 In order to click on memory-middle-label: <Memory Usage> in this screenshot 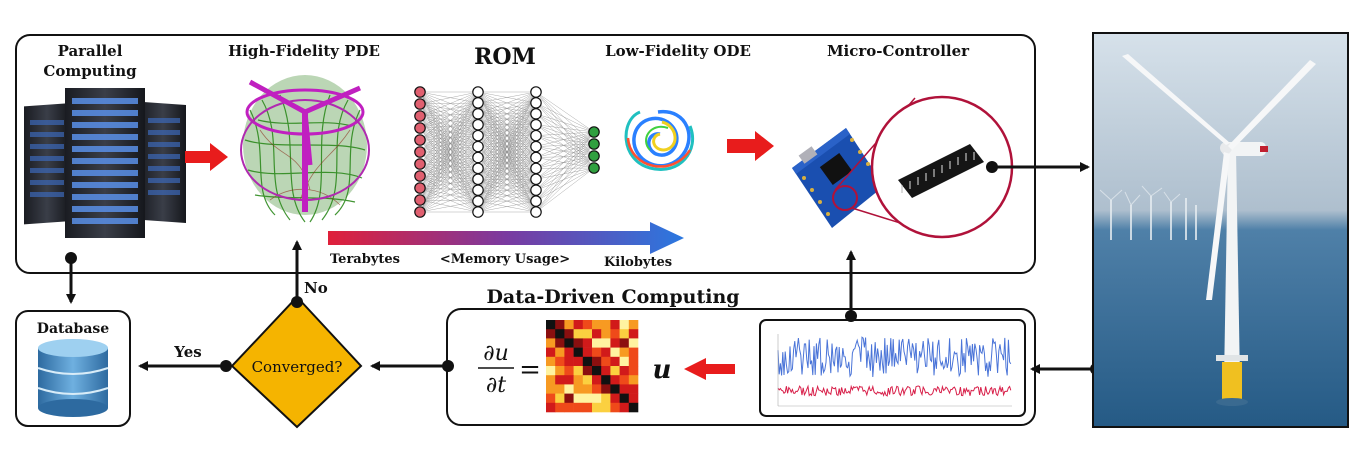, I will do `click(505, 259)`.